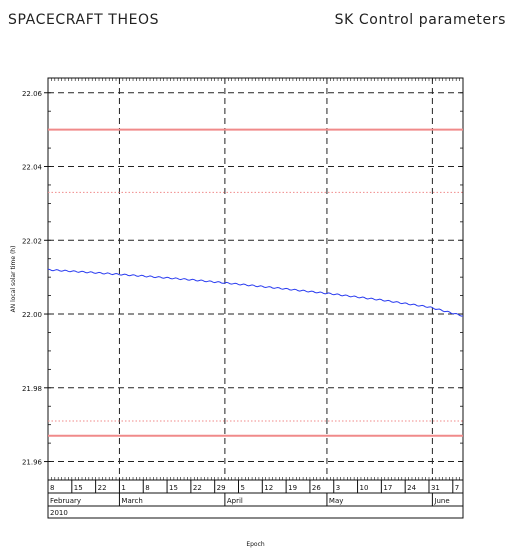 This screenshot has height=550, width=512. I want to click on day-label: 5, so click(242, 488).